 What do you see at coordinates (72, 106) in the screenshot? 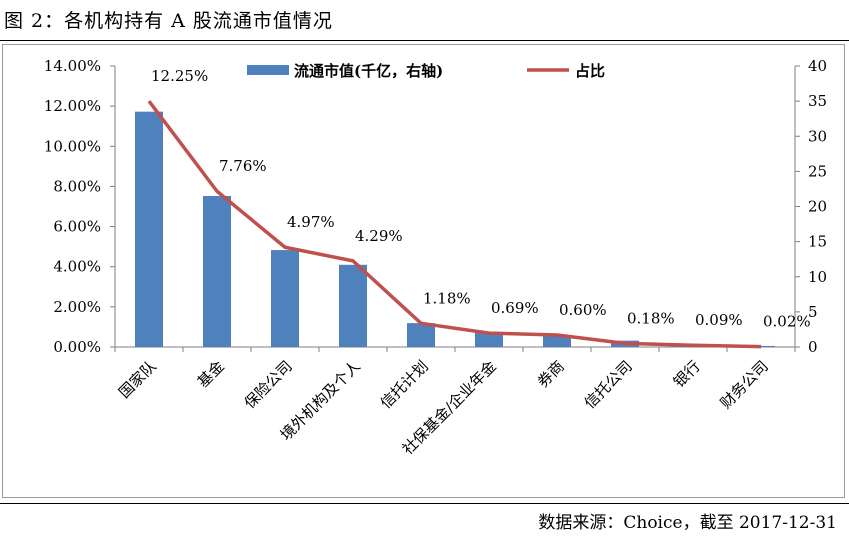
I see `y-left-tick-label: 12.00%` at bounding box center [72, 106].